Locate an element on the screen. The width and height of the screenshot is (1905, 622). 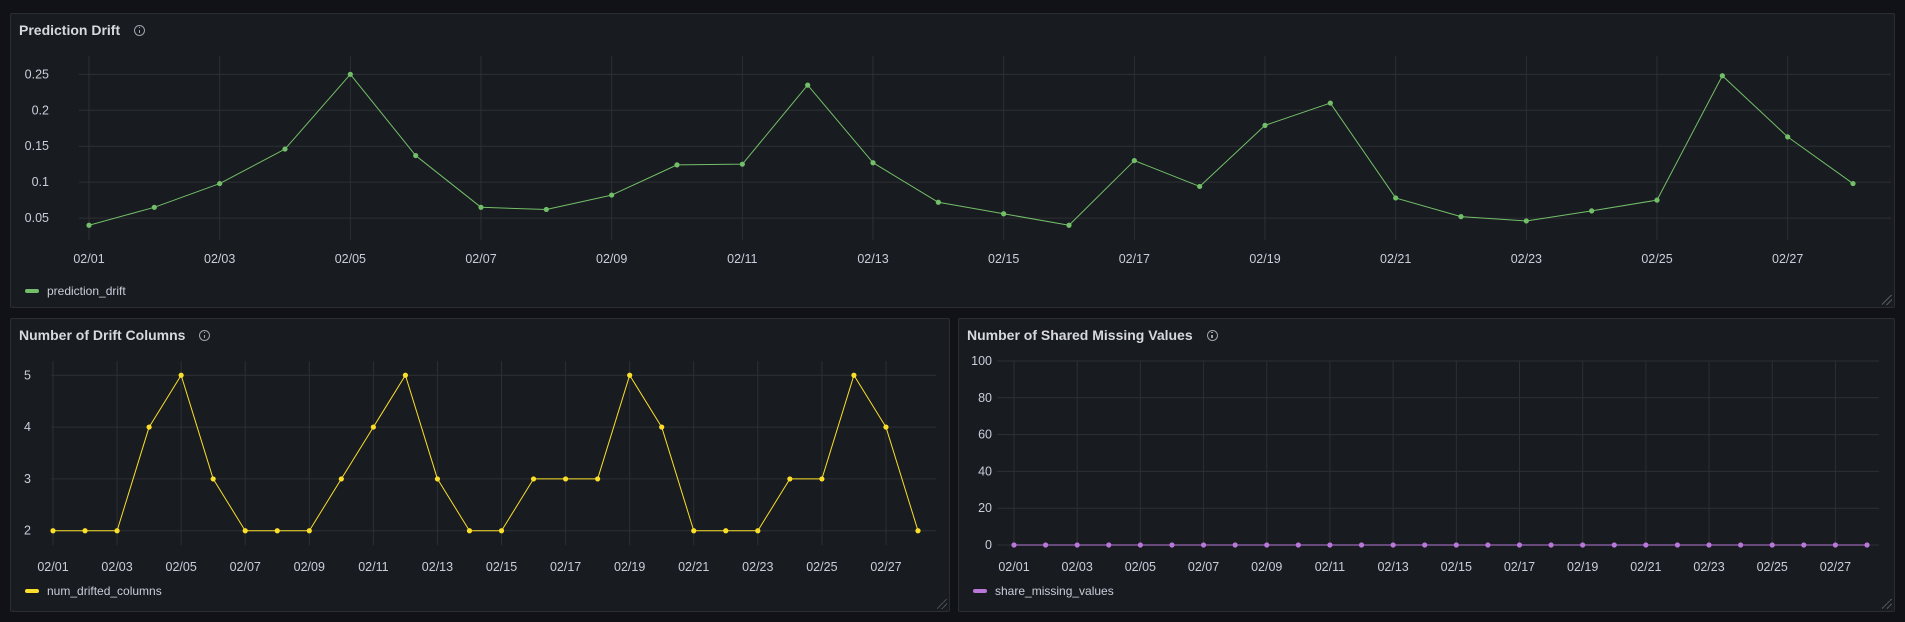
y-tick-label: 0.05 is located at coordinates (37, 218).